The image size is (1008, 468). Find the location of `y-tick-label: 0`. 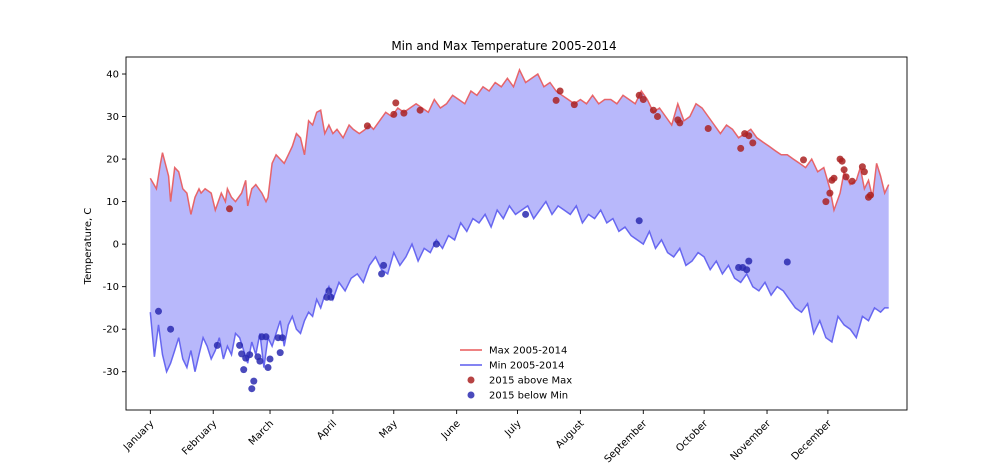

y-tick-label: 0 is located at coordinates (116, 245).